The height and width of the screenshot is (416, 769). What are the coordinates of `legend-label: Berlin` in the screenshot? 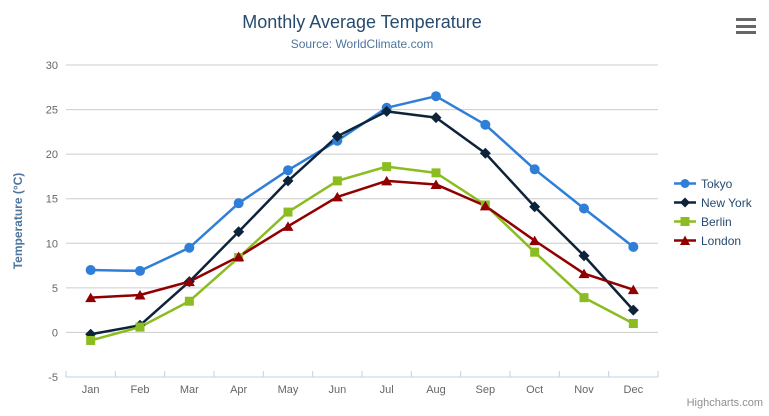 It's located at (716, 221).